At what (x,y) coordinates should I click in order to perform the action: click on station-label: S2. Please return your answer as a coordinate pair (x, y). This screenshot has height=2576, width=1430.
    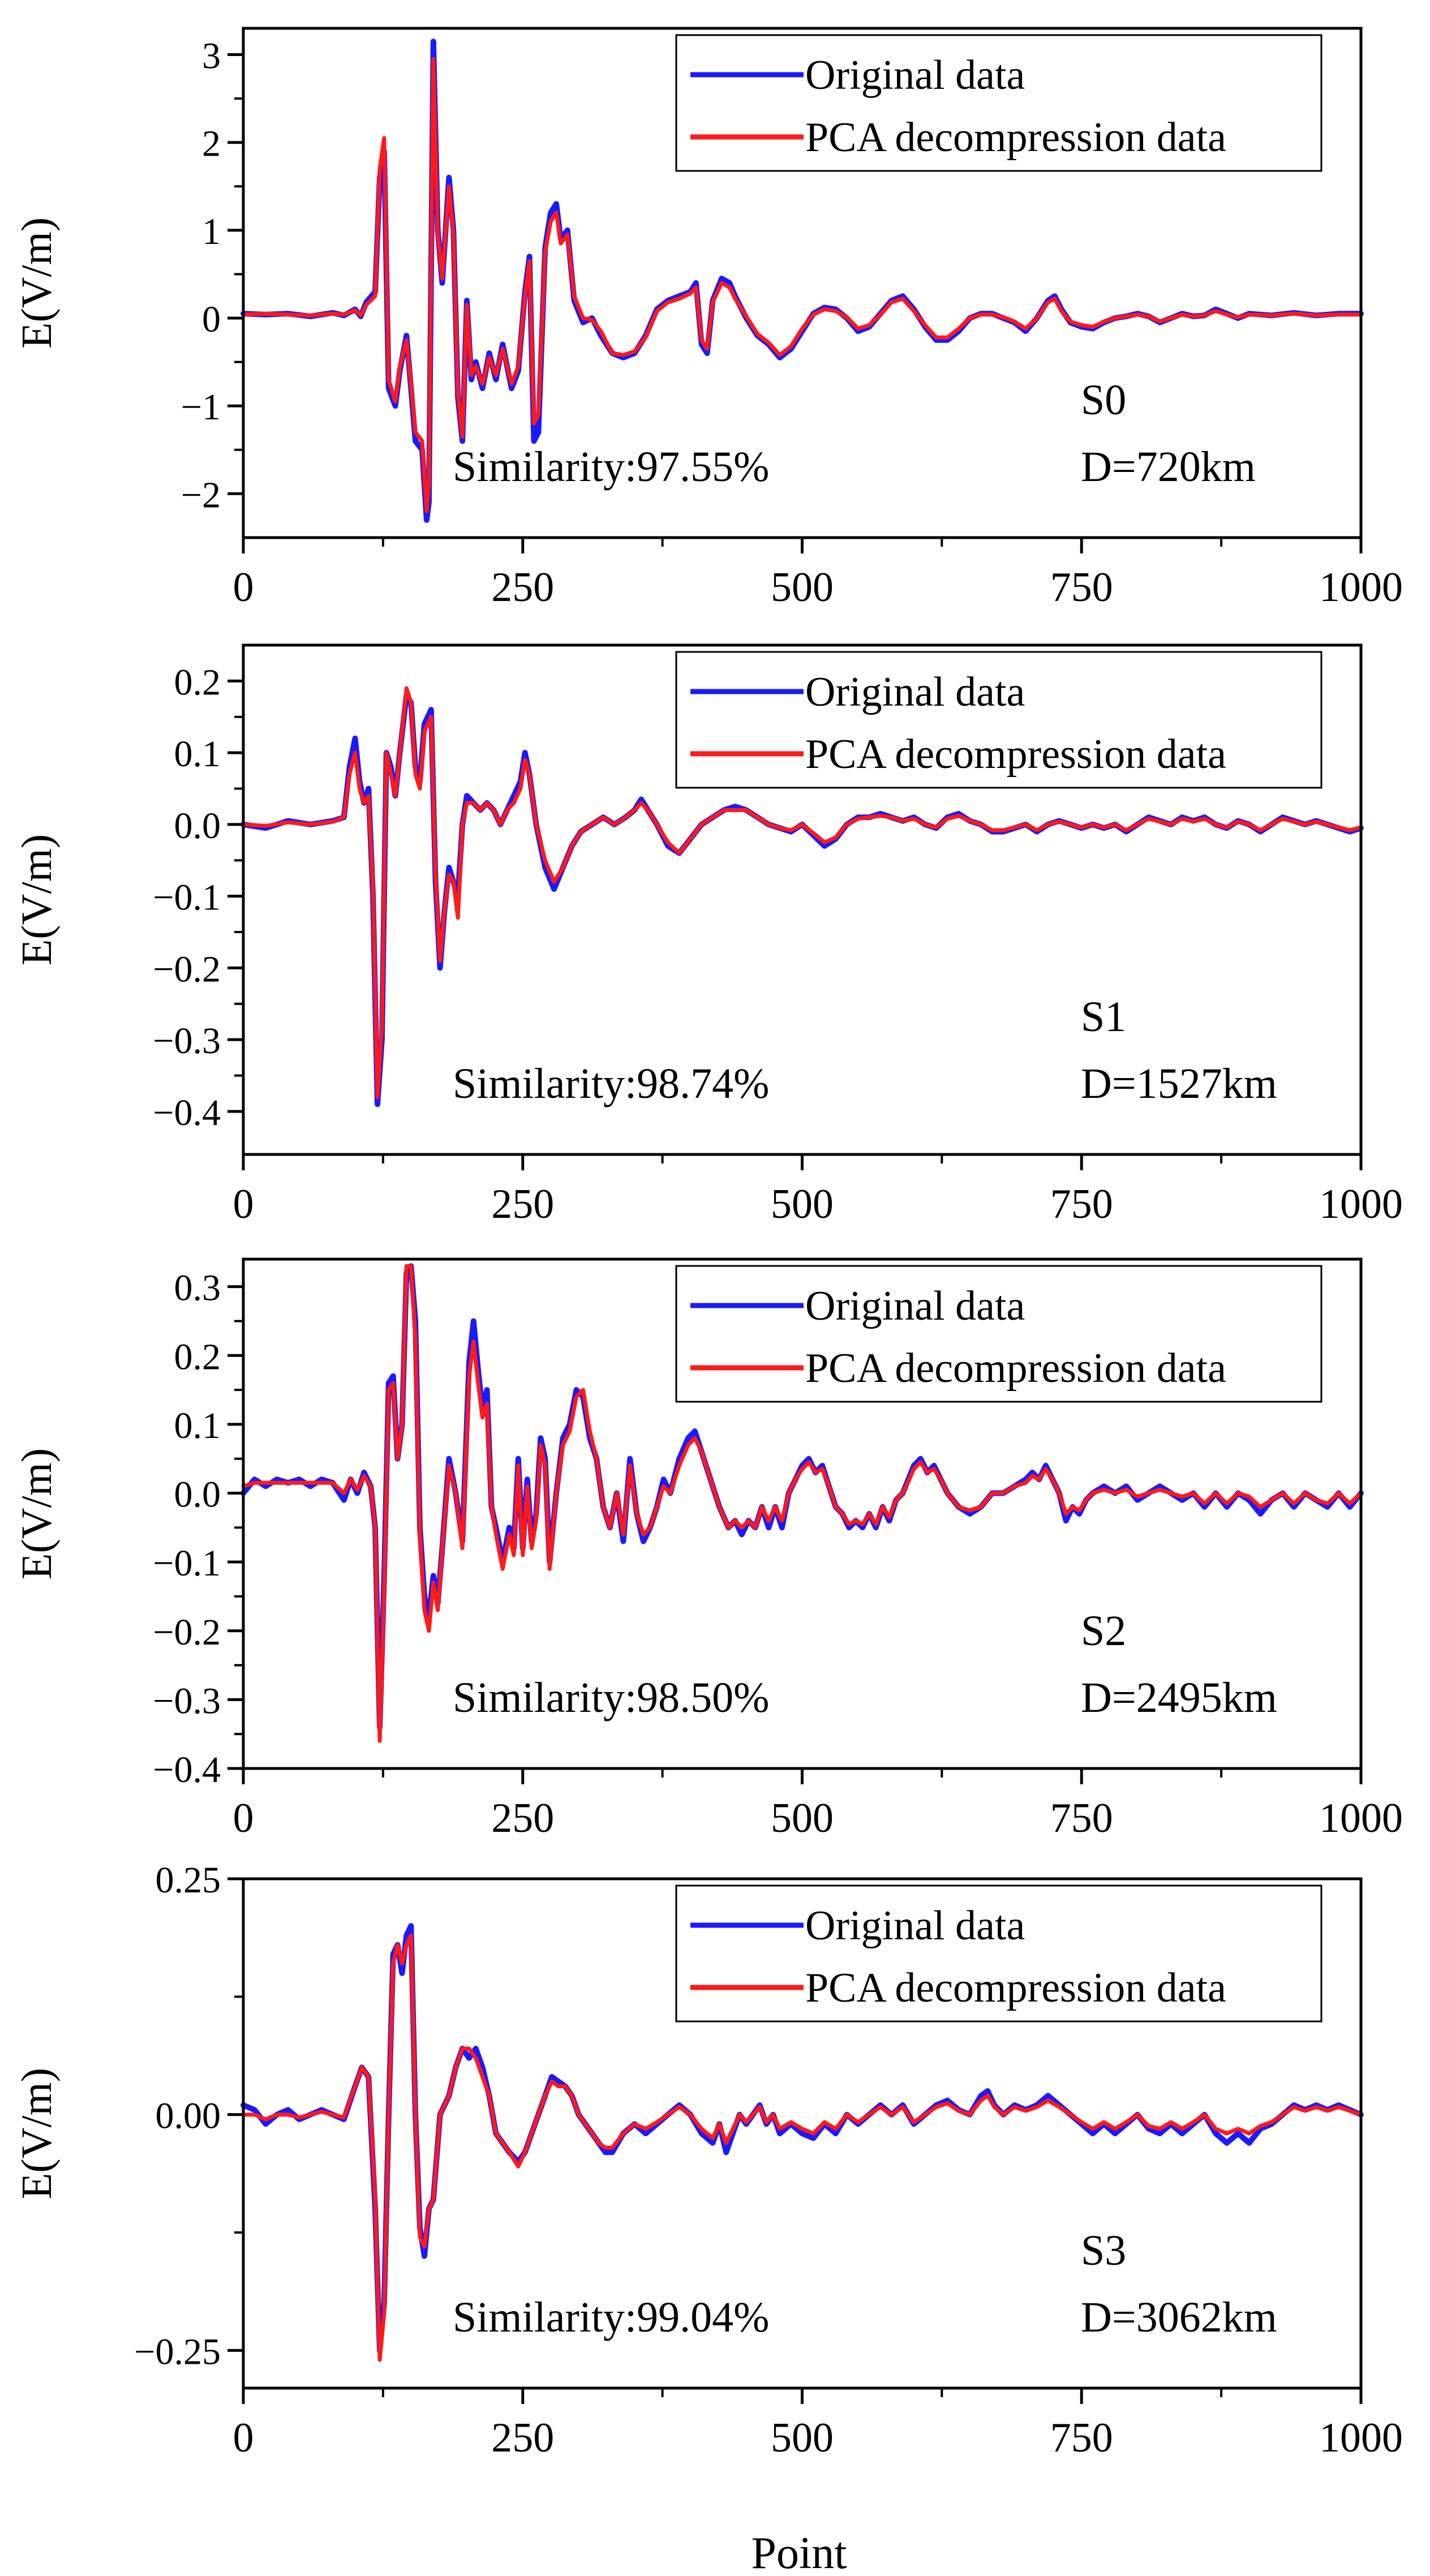
    Looking at the image, I should click on (1104, 1631).